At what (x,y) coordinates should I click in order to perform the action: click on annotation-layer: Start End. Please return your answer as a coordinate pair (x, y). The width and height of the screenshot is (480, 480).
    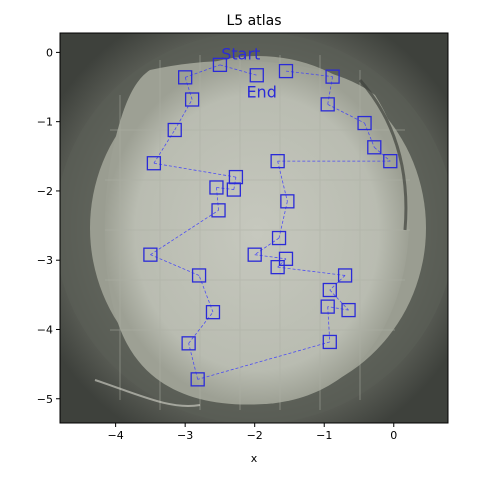
    Looking at the image, I should click on (249, 72).